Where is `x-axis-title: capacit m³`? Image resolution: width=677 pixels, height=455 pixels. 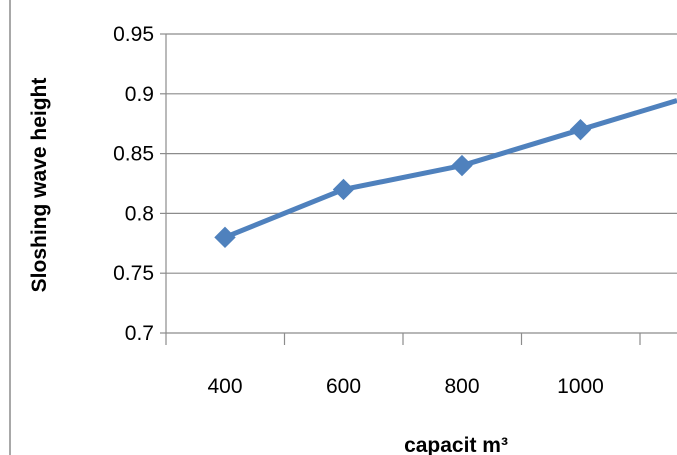 x-axis-title: capacit m³ is located at coordinates (456, 444).